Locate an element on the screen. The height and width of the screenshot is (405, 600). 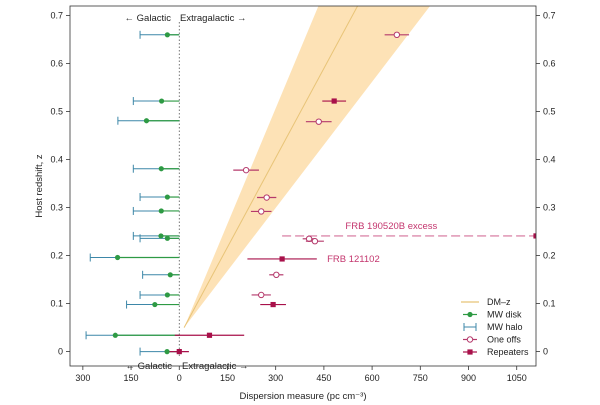
mw-disk-series is located at coordinates (146, 193).